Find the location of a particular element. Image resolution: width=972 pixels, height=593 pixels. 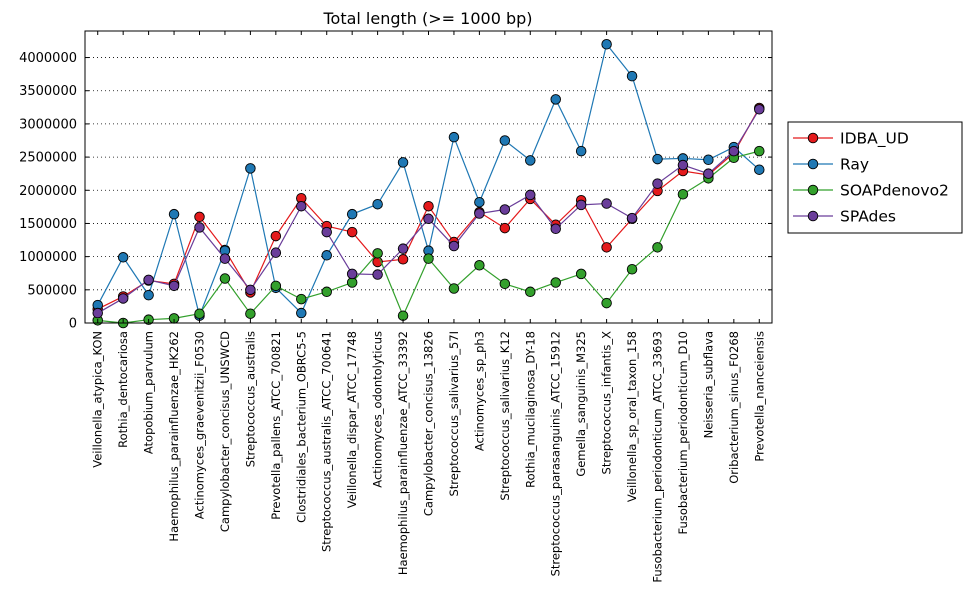

x-category-label: Veillonella_sp_oral_taxon_158 is located at coordinates (632, 416).